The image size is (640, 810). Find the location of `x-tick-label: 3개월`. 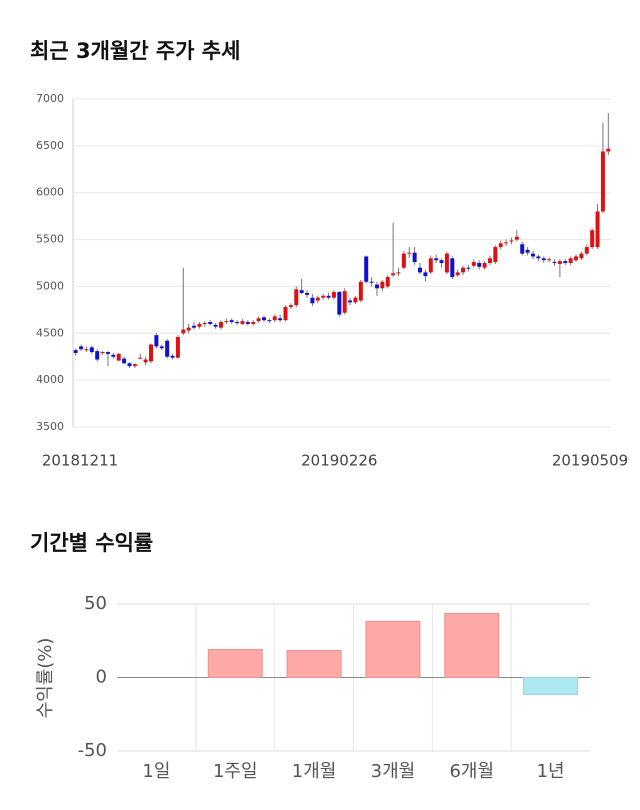

x-tick-label: 3개월 is located at coordinates (393, 771).